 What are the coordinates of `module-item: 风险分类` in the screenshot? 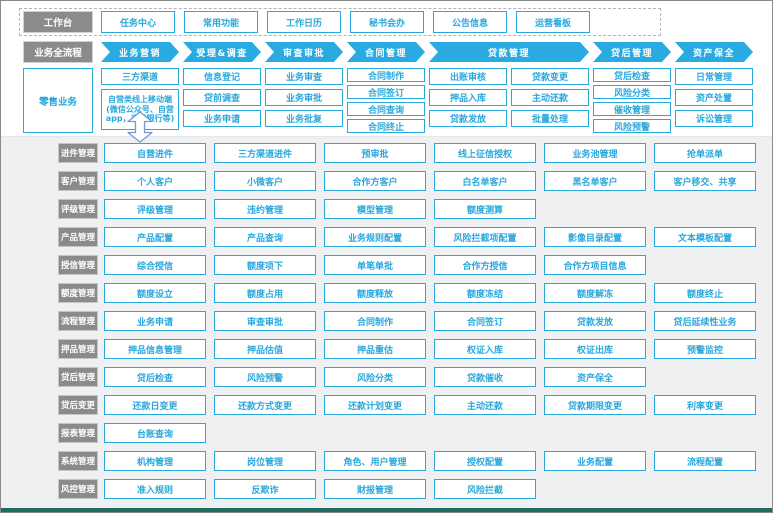 It's located at (375, 377).